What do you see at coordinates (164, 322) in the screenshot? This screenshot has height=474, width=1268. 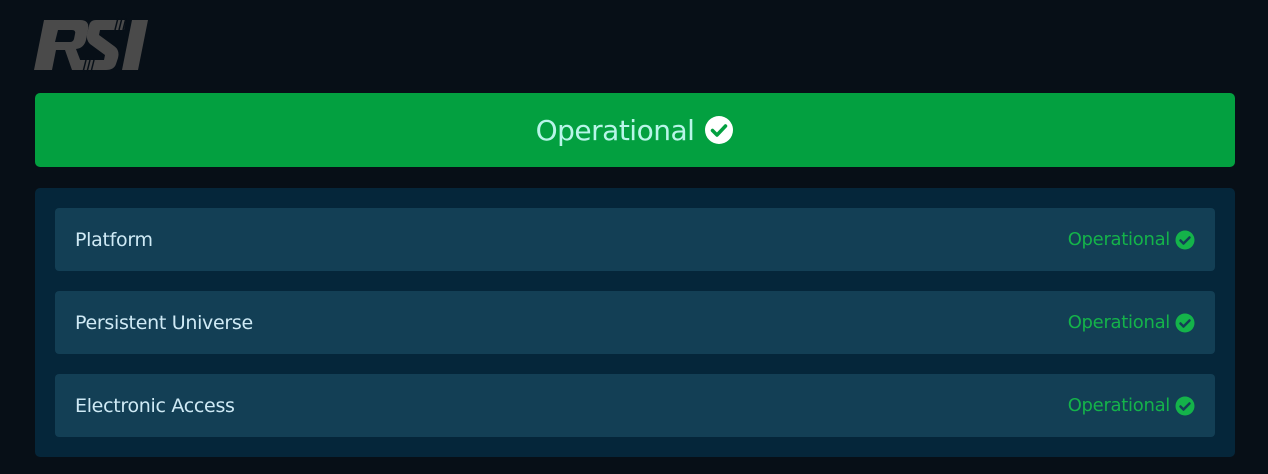 I see `component-name: Persistent Universe` at bounding box center [164, 322].